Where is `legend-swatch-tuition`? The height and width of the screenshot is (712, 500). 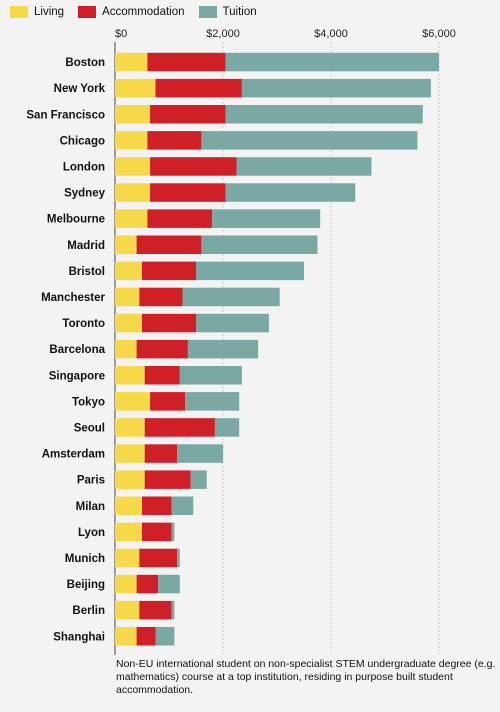 legend-swatch-tuition is located at coordinates (207, 12).